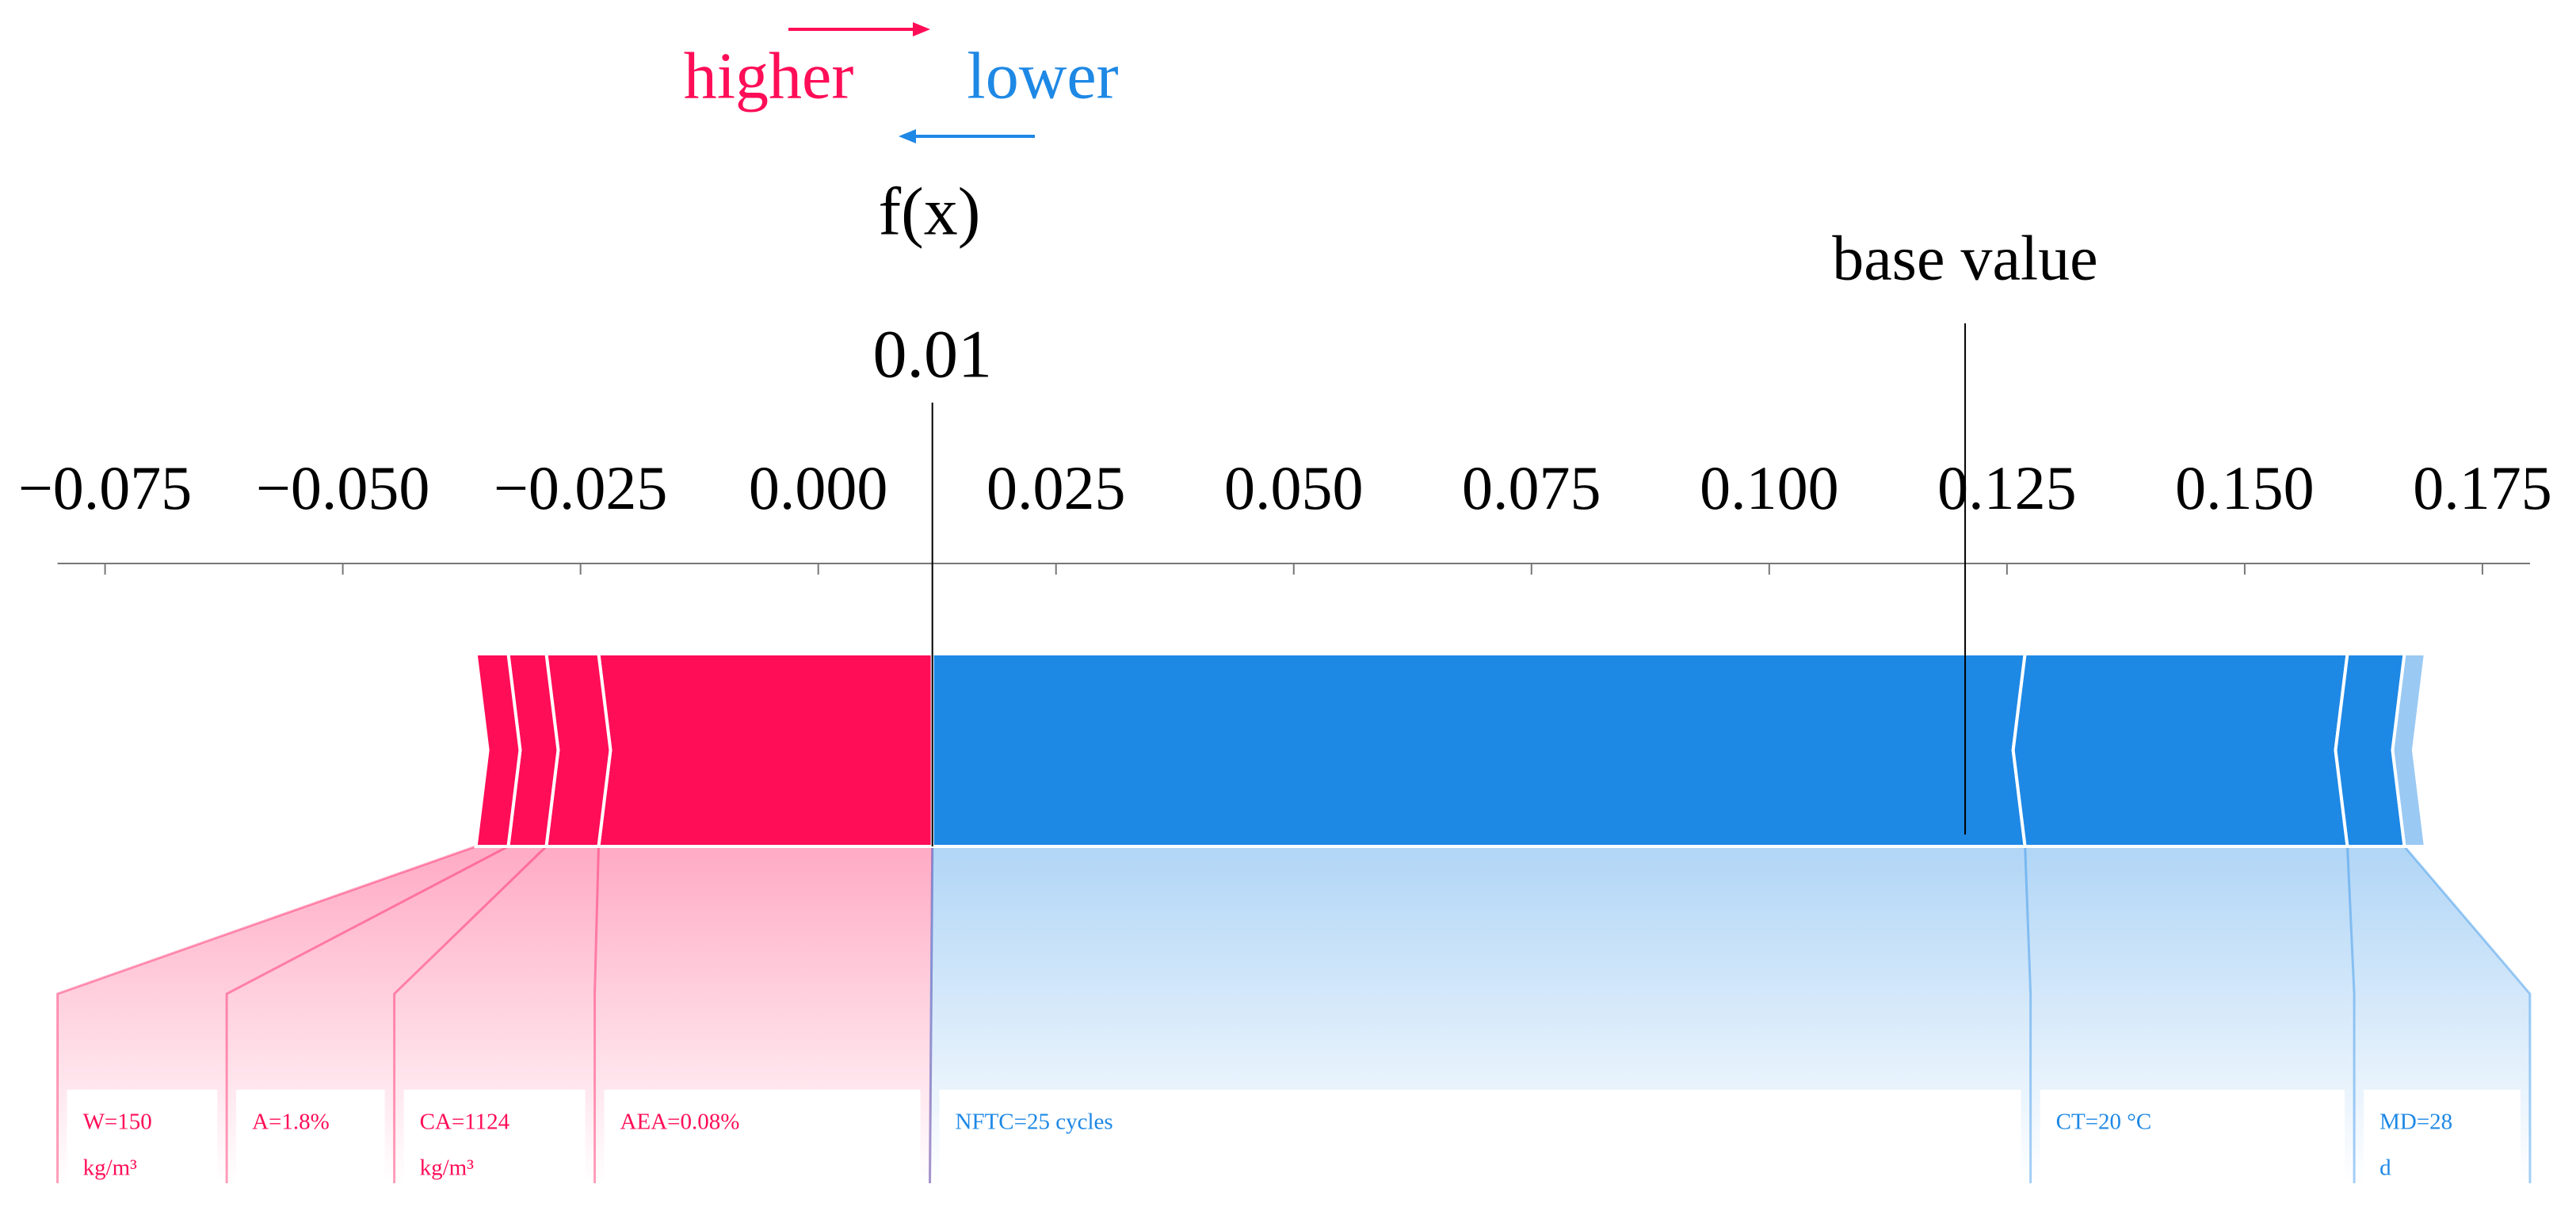 The image size is (2576, 1230). I want to click on feature-label: MD=28, so click(2415, 1122).